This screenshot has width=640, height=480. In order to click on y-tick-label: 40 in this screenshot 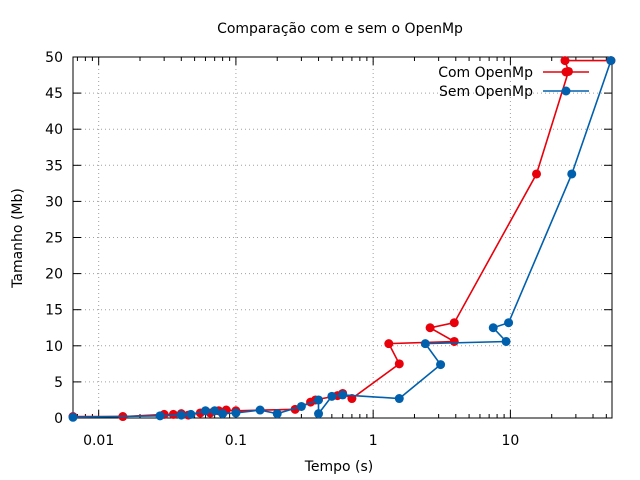, I will do `click(54, 130)`.